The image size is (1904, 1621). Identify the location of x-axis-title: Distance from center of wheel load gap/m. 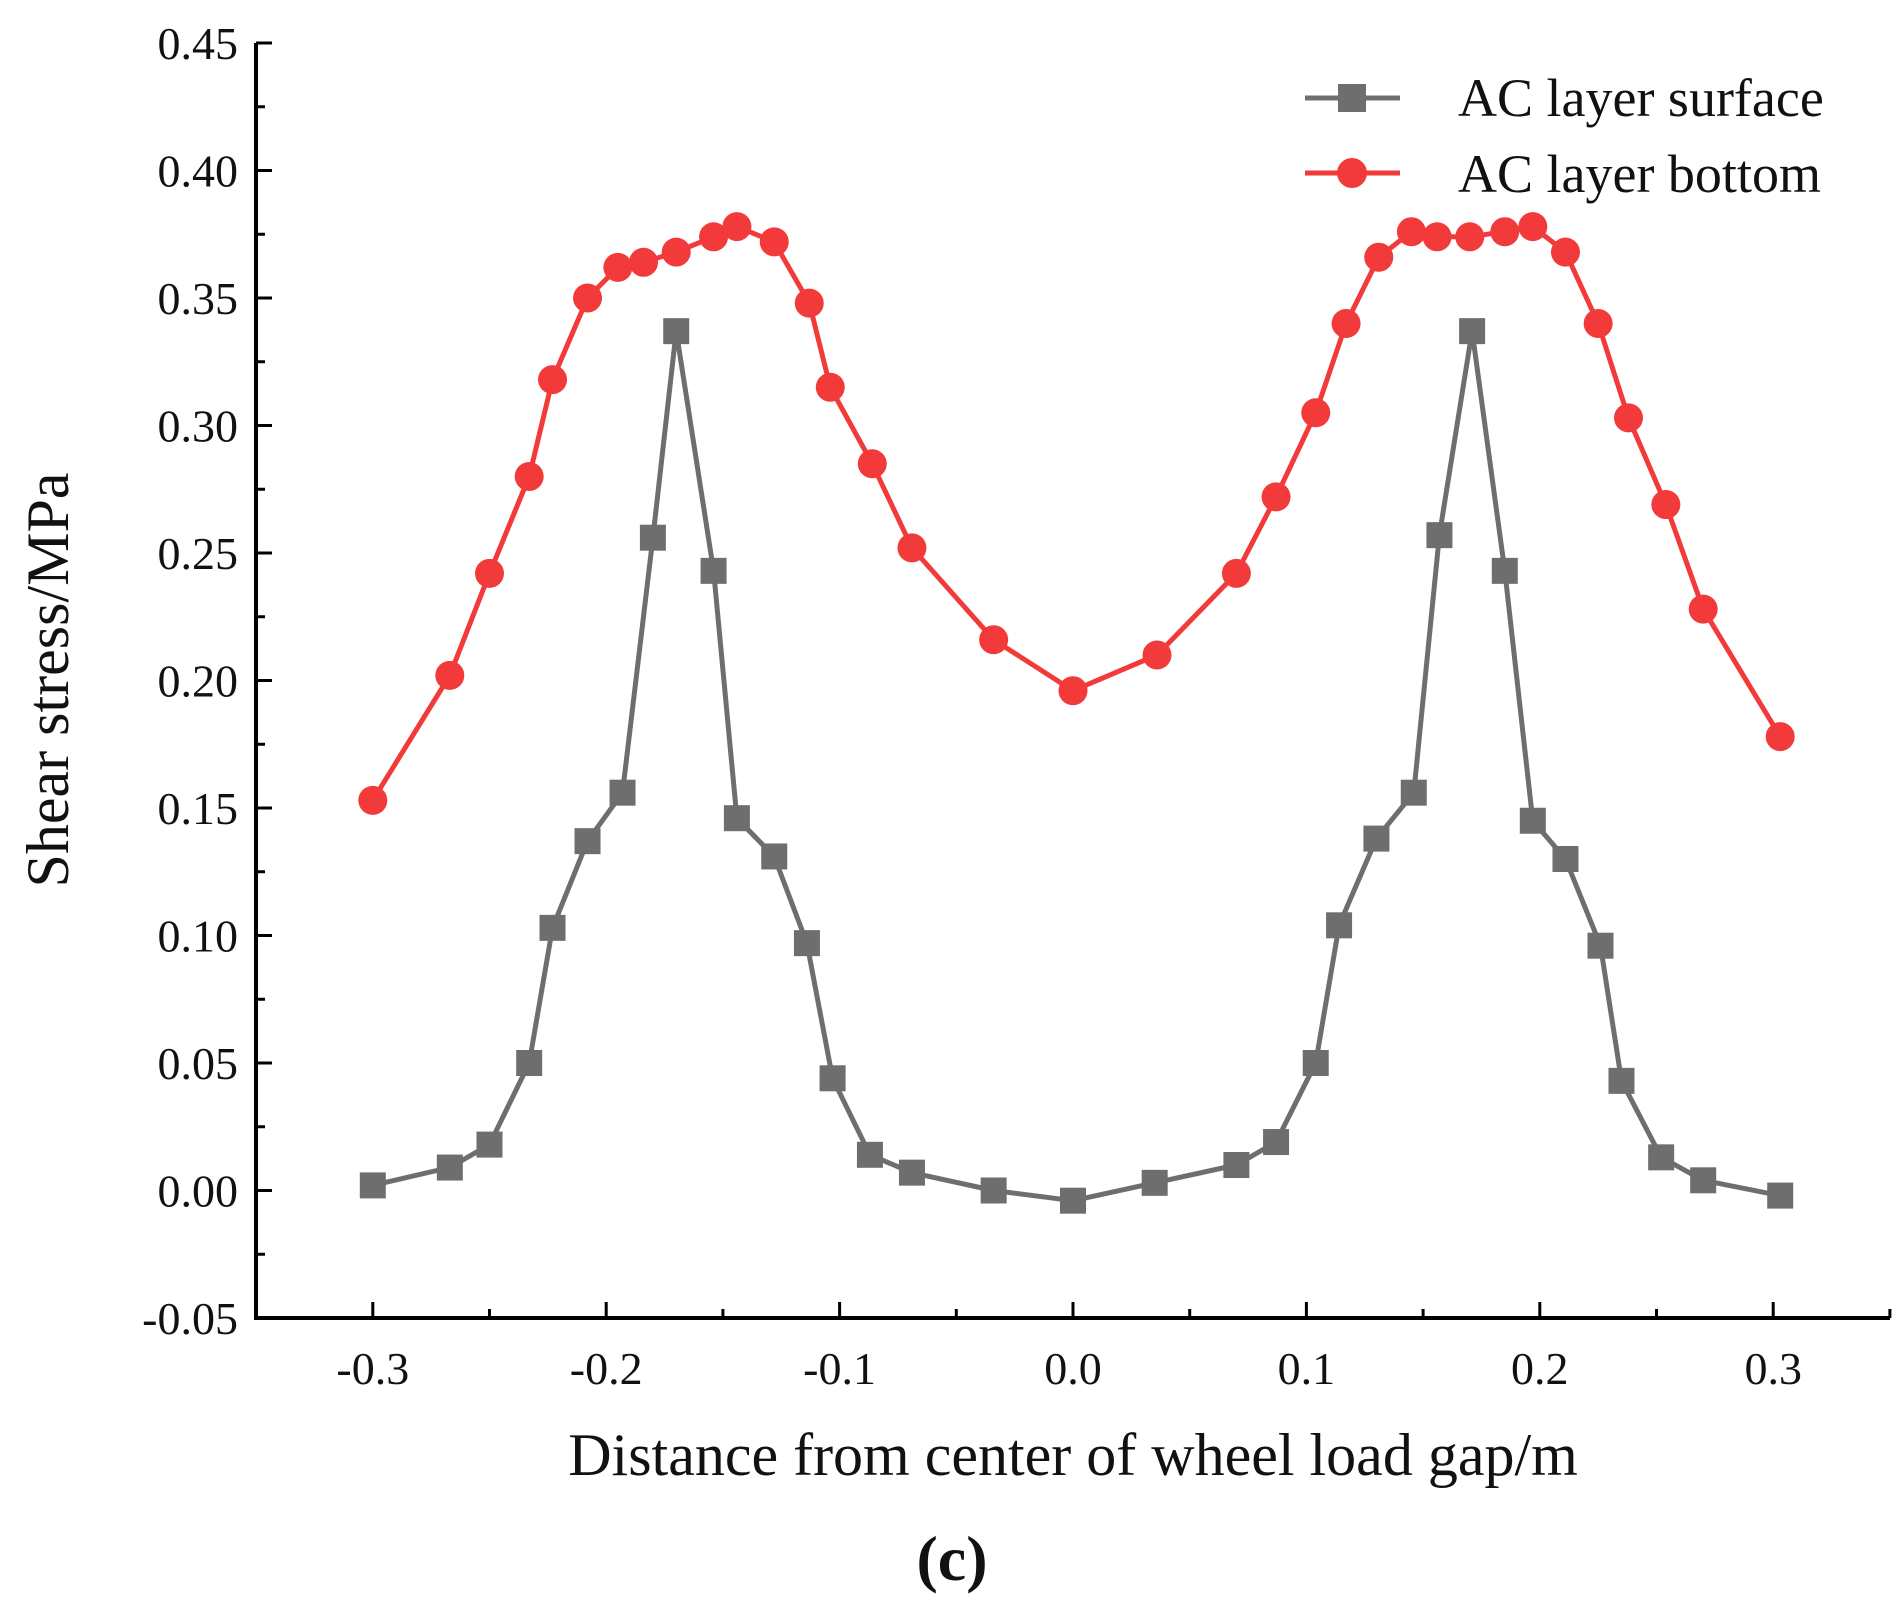
(1073, 1455).